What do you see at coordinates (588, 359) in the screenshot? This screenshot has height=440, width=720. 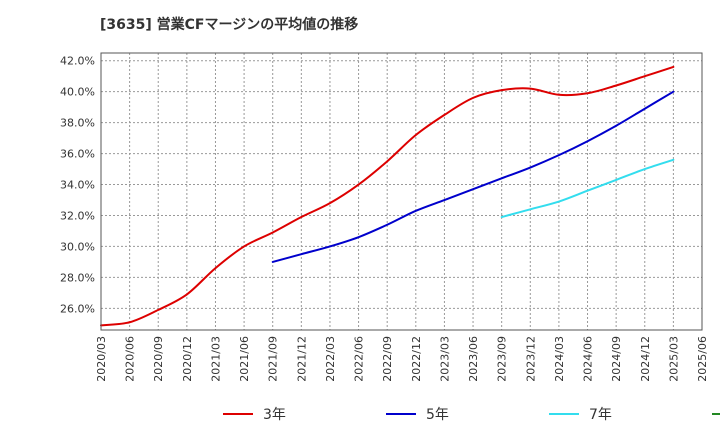 I see `x-tick-label: 2024/06` at bounding box center [588, 359].